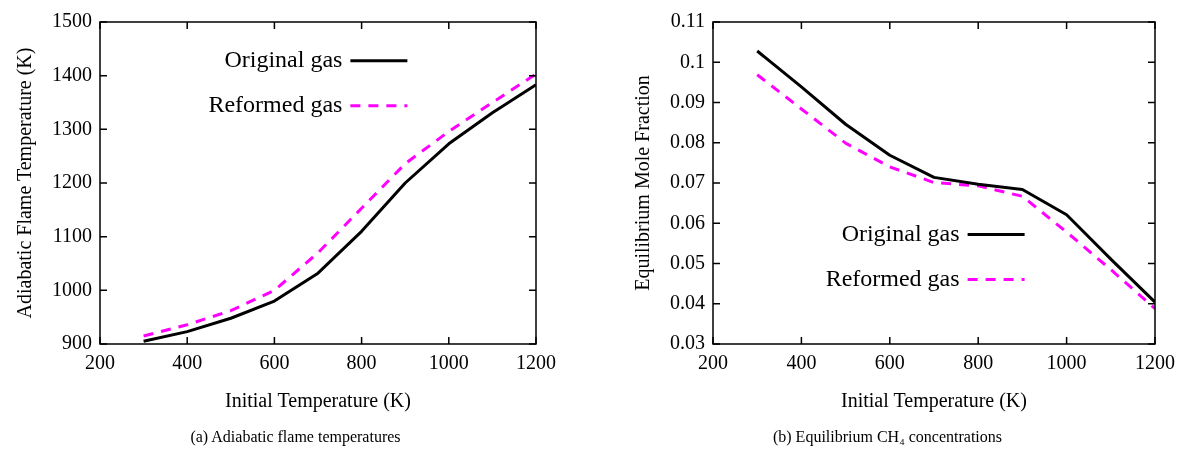 The image size is (1183, 454). I want to click on y-tick-label: 1100, so click(72, 234).